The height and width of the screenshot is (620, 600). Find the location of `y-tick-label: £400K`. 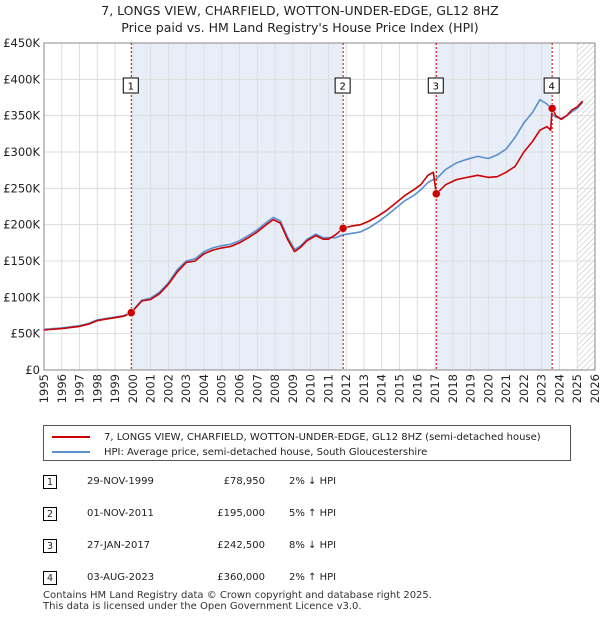

y-tick-label: £400K is located at coordinates (21, 79).